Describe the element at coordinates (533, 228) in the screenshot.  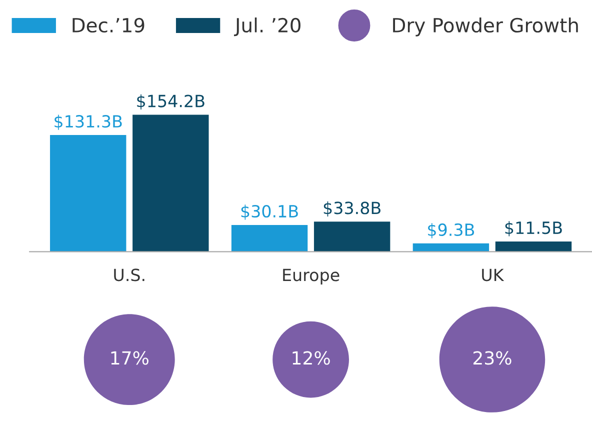
I see `data-label: $11.5B` at that location.